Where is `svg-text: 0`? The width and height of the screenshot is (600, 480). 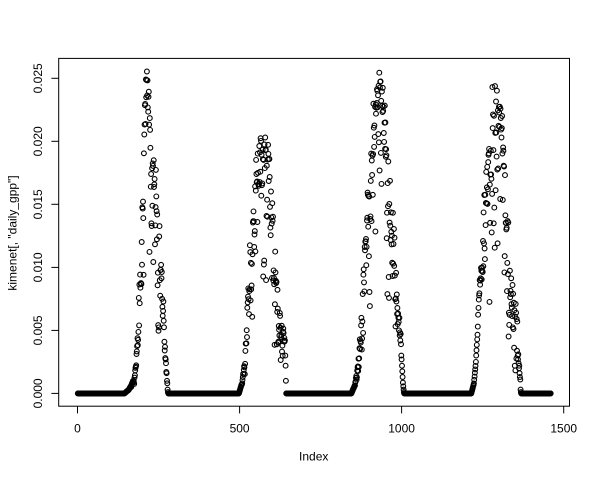 svg-text: 0 is located at coordinates (77, 428).